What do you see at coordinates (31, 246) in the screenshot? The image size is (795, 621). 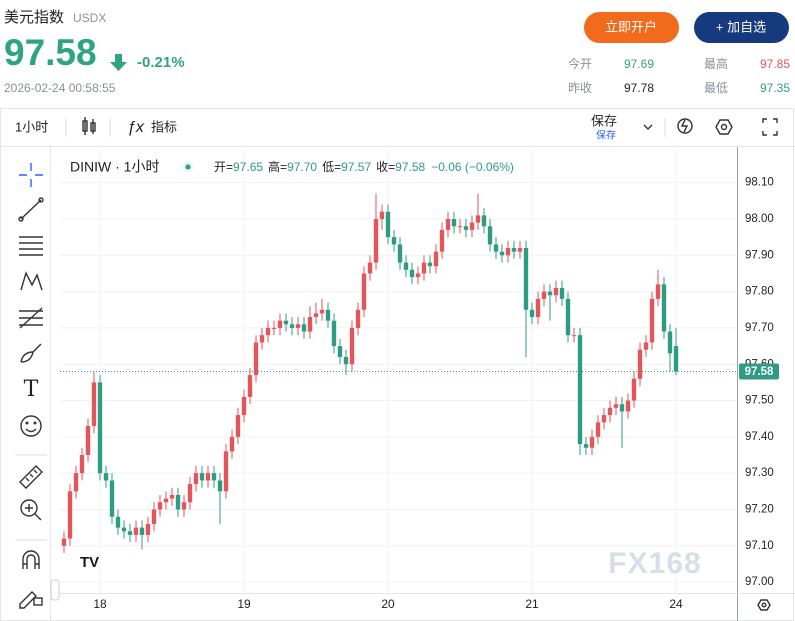 I see `hlines-tool` at bounding box center [31, 246].